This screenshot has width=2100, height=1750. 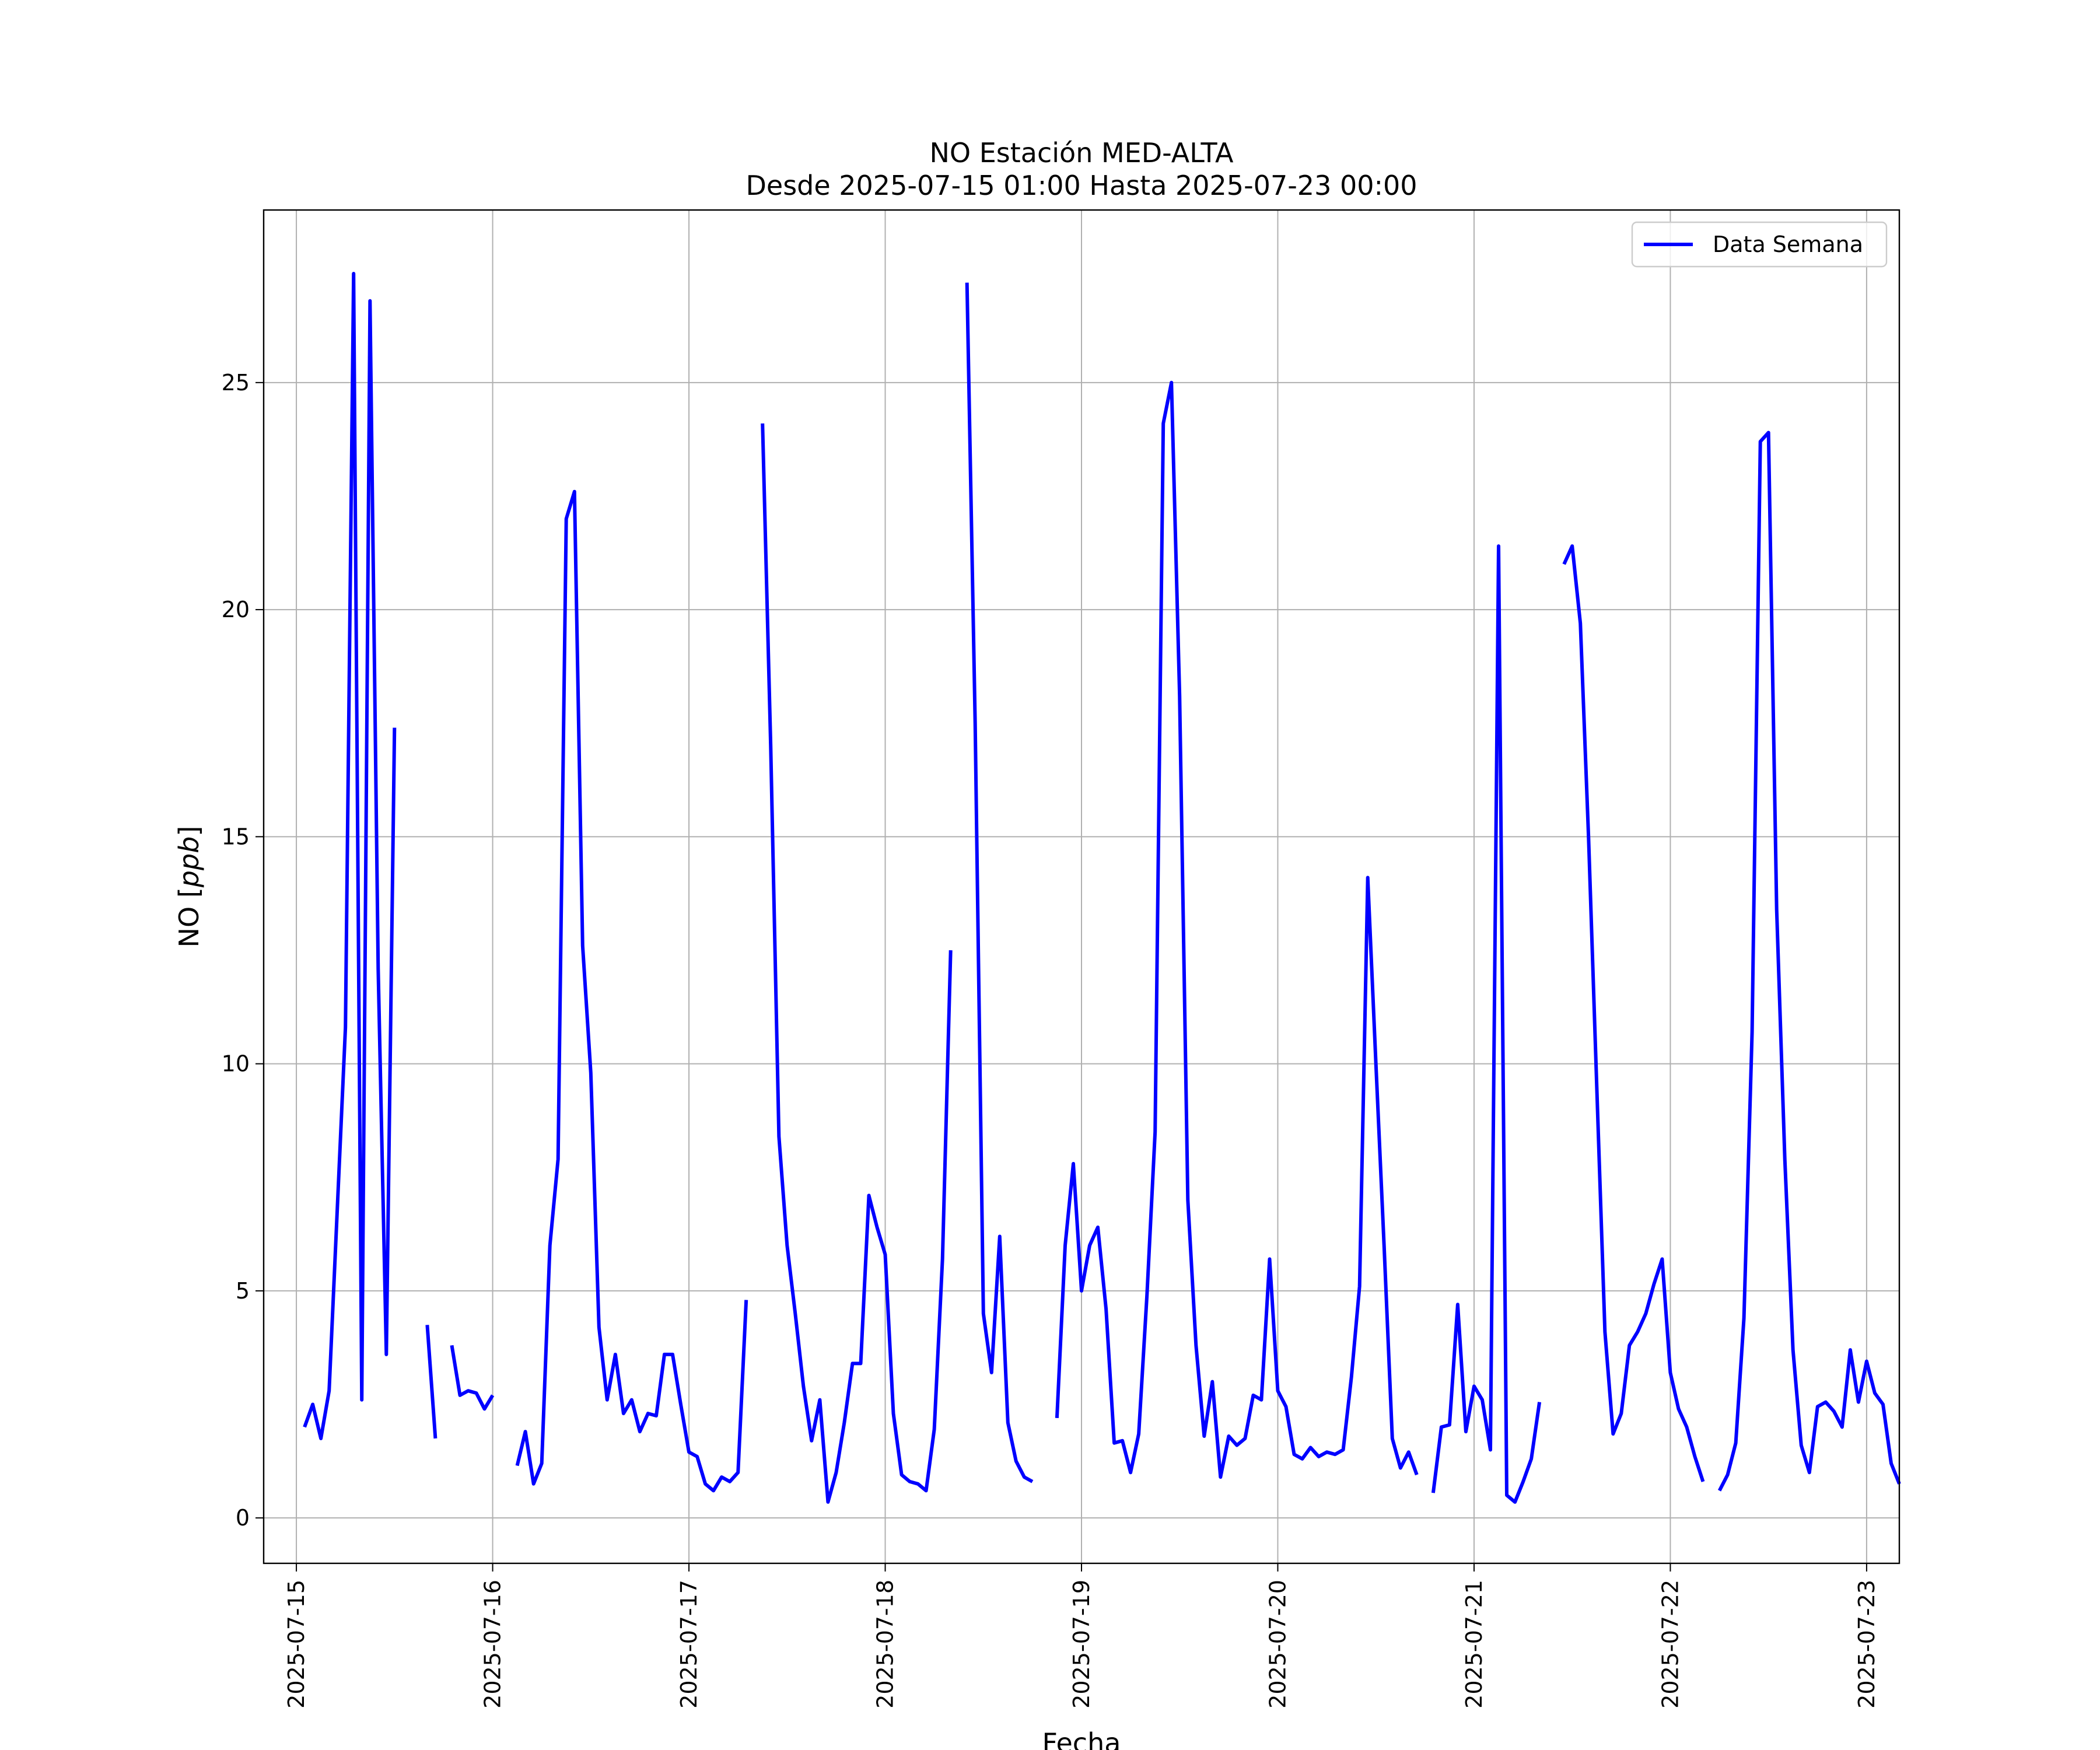 I want to click on y-axis-ticks: 0 5 10 15 20 25, so click(x=243, y=950).